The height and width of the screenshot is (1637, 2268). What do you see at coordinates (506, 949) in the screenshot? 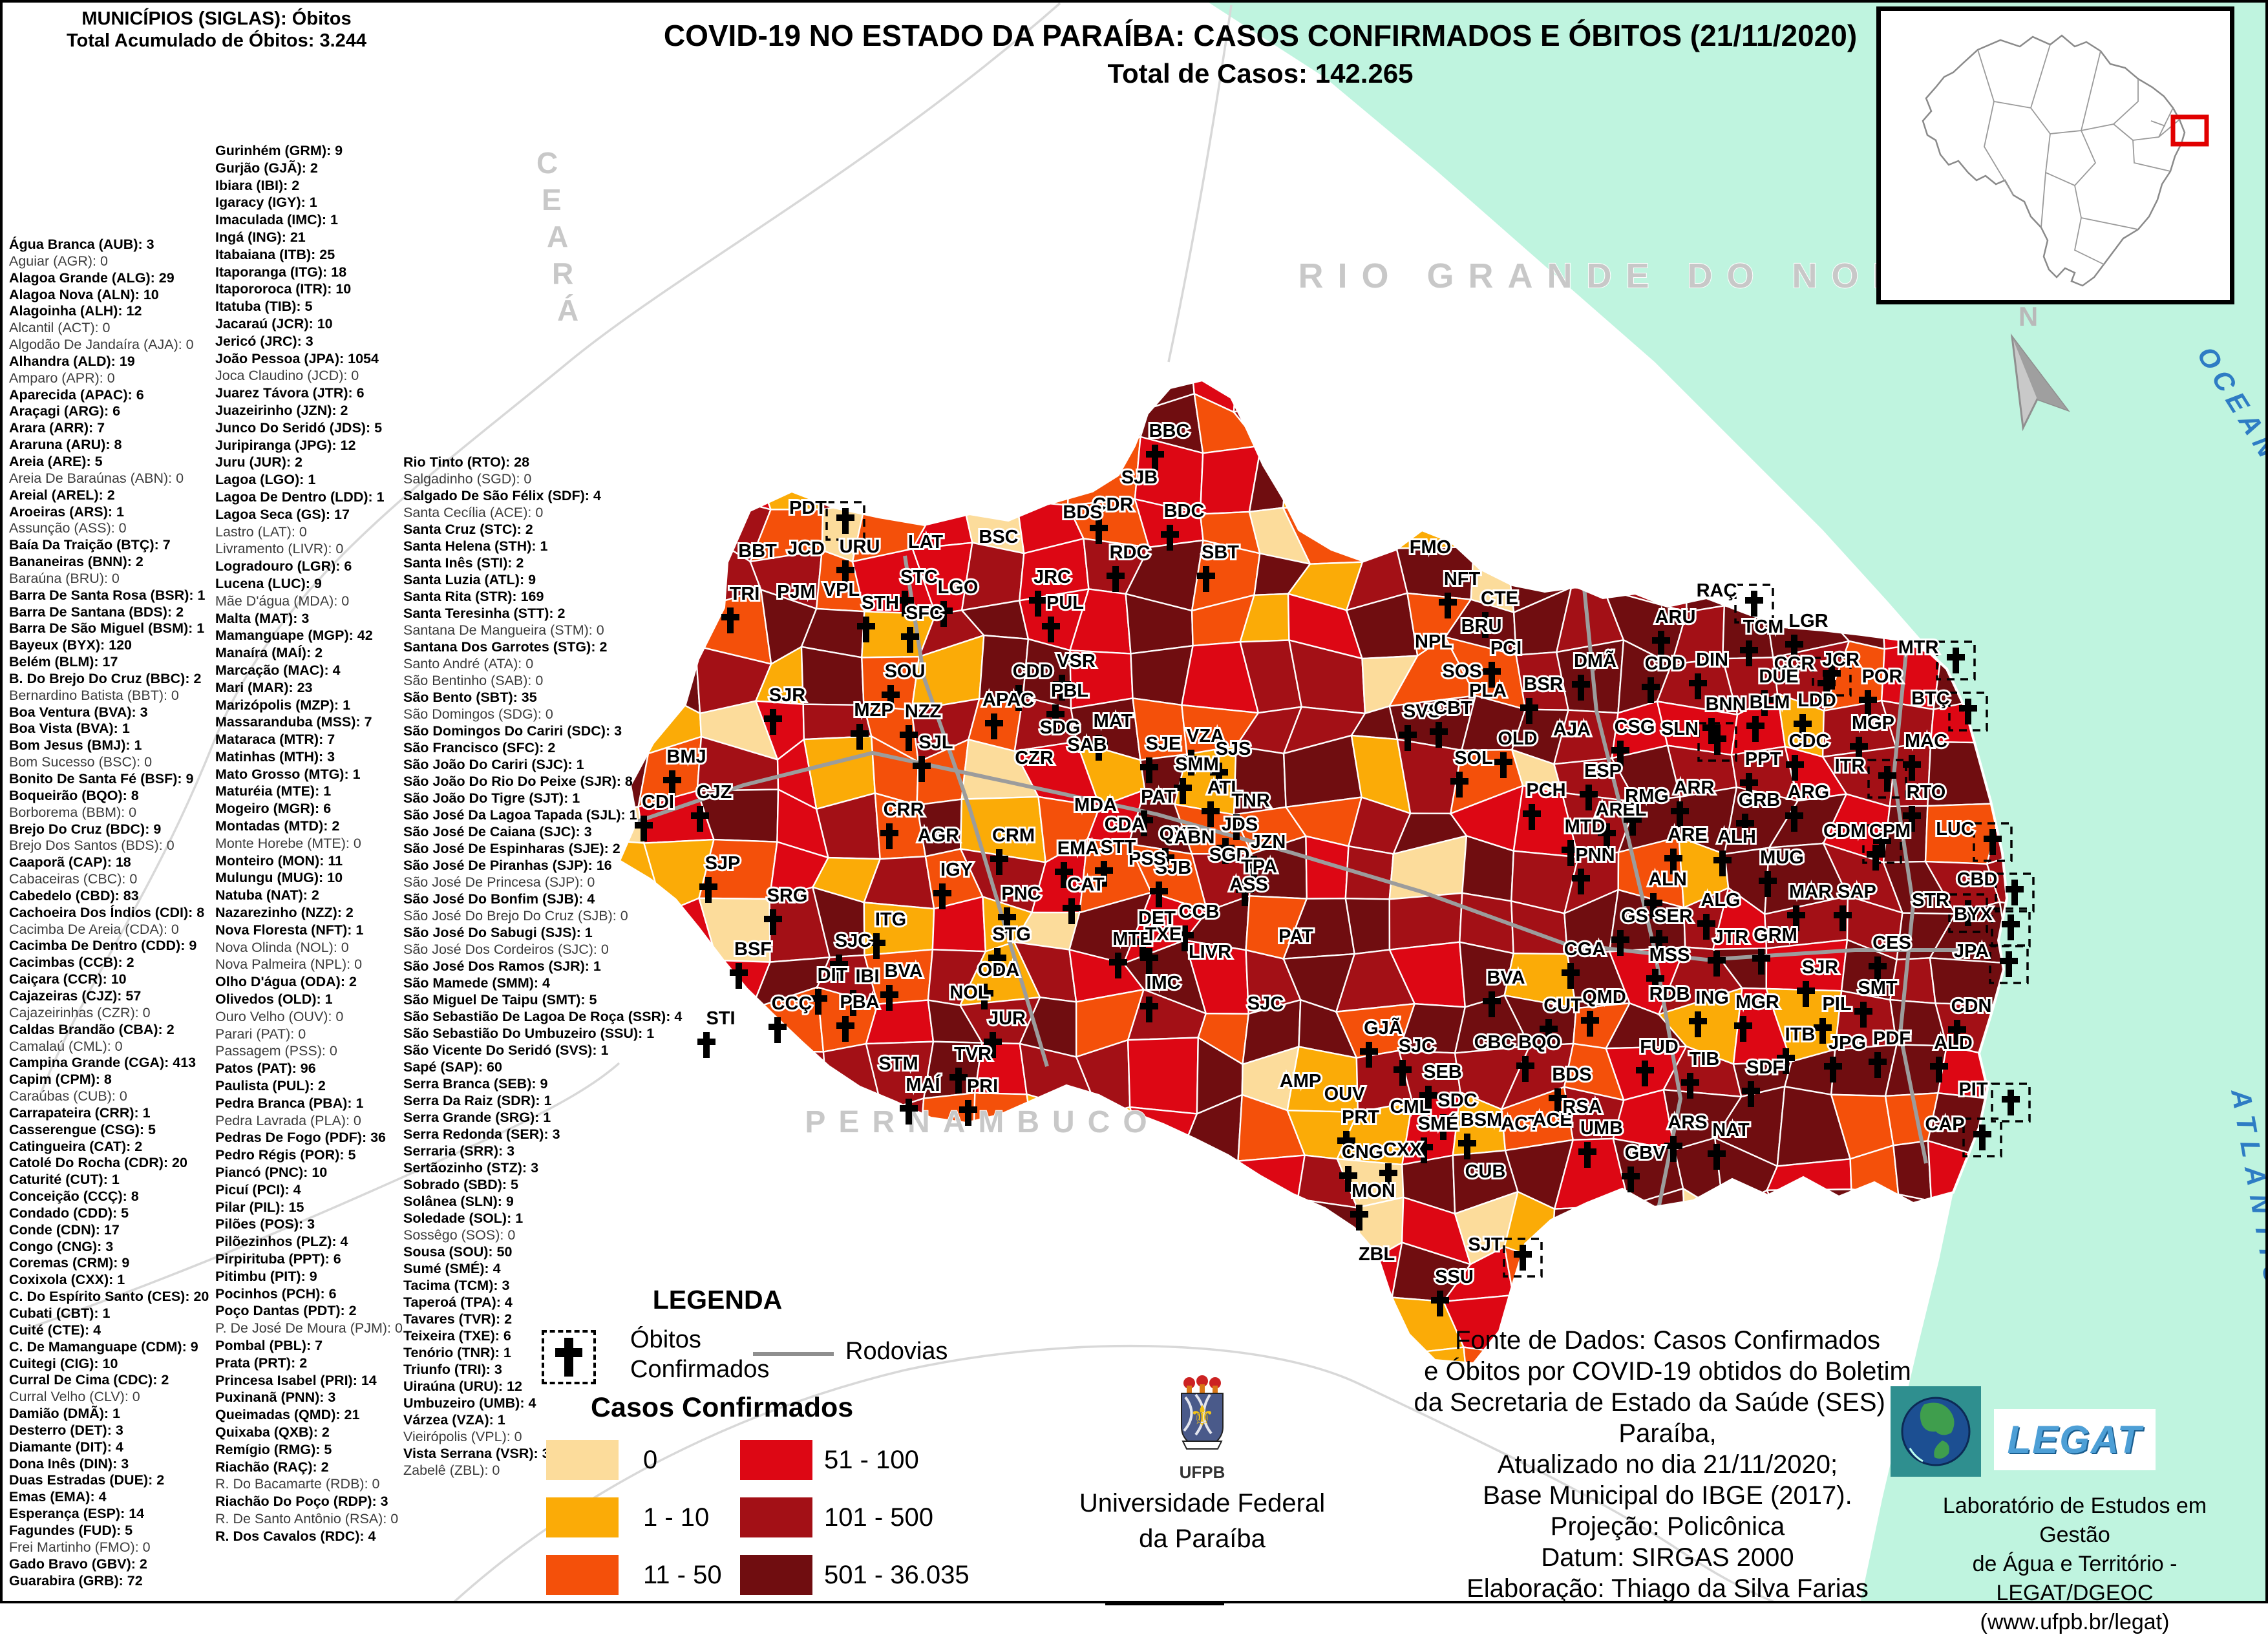
I see `municipio-item: São José Dos Cordeiros (SJC): 0` at bounding box center [506, 949].